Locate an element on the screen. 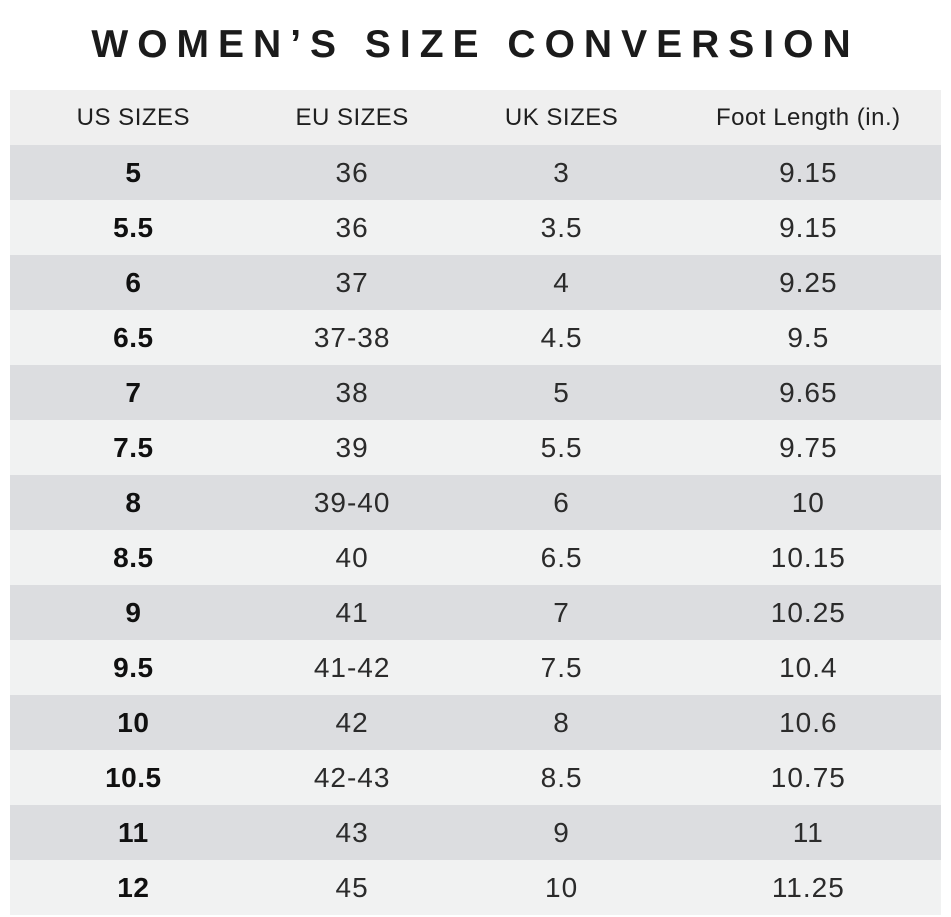 The image size is (951, 917). table-row: 6 37 4 9.25 is located at coordinates (475, 282).